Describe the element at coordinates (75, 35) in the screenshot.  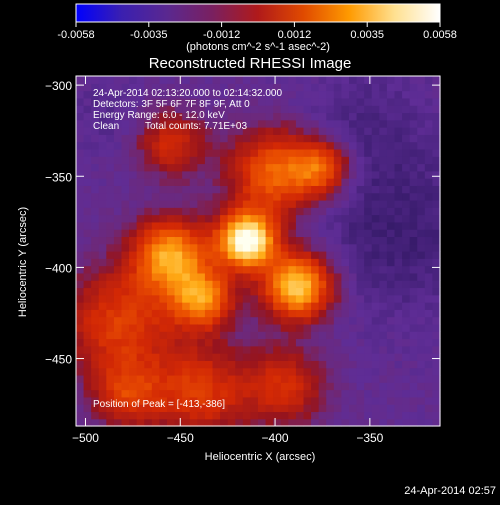
I see `colorbar-tick-label: -0.0058` at that location.